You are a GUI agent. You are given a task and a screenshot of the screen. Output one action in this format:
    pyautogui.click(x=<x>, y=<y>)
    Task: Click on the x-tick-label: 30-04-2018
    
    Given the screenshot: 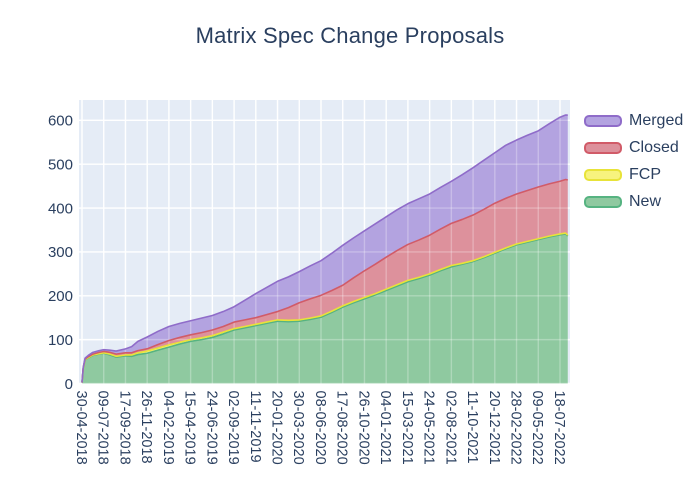 What is the action you would take?
    pyautogui.click(x=81, y=428)
    